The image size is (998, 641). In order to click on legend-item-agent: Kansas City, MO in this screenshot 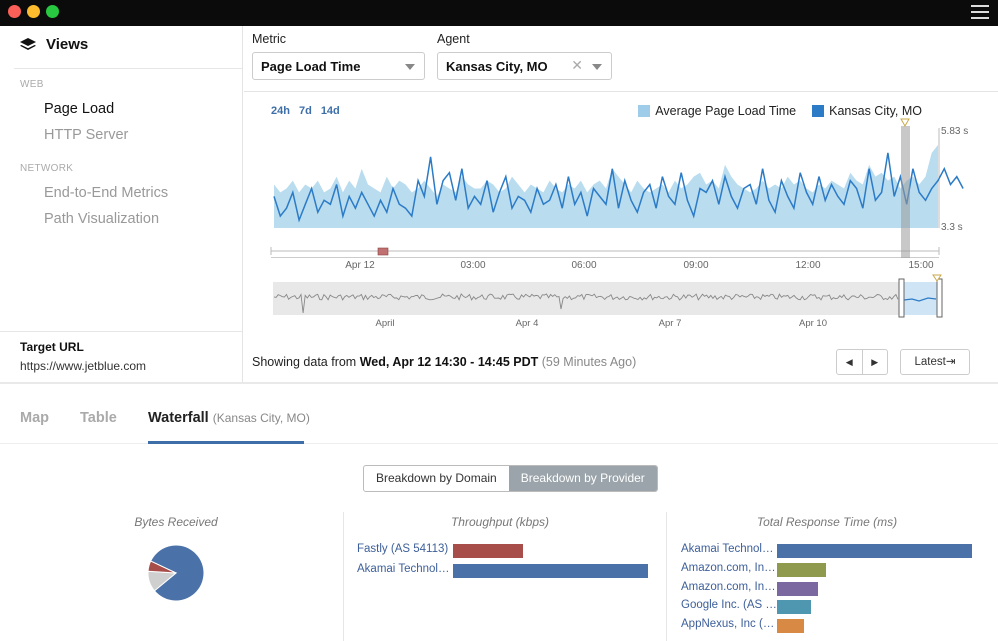, I will do `click(867, 111)`.